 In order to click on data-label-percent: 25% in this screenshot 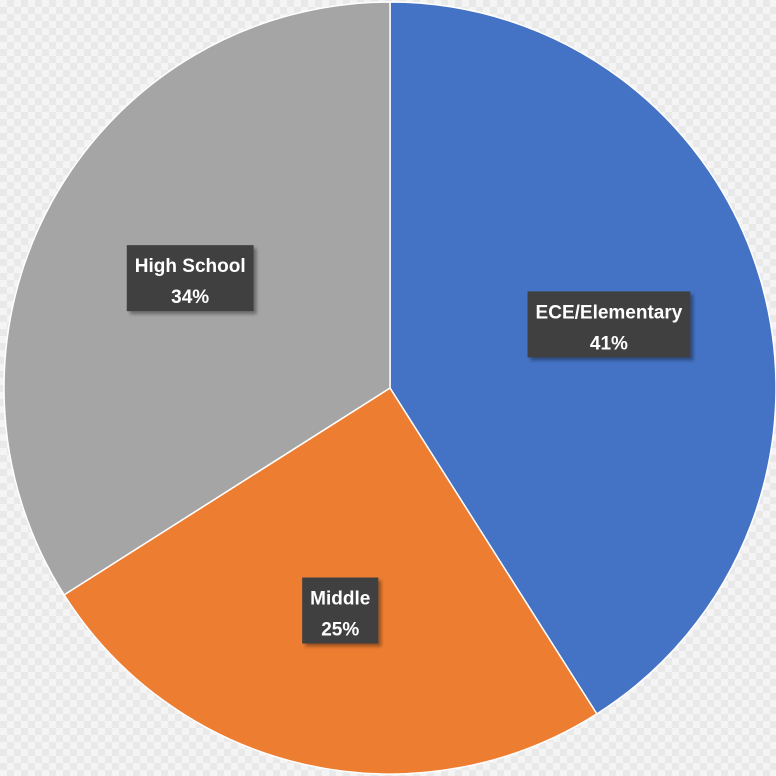, I will do `click(340, 630)`.